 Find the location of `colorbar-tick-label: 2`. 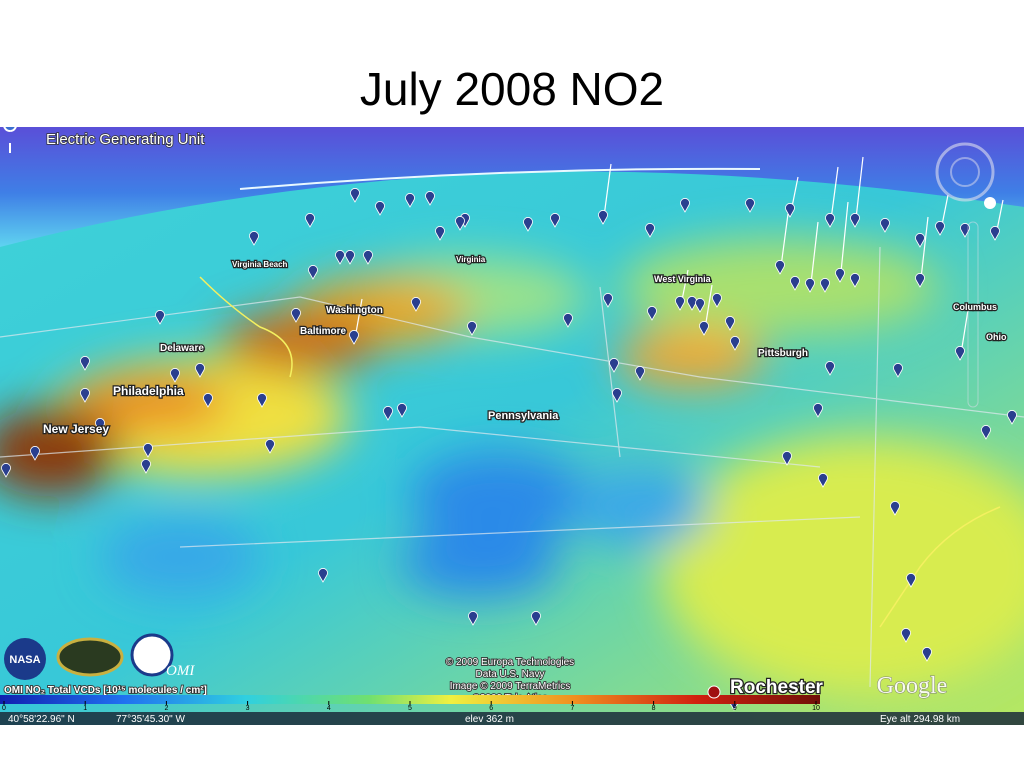

colorbar-tick-label: 2 is located at coordinates (166, 708).